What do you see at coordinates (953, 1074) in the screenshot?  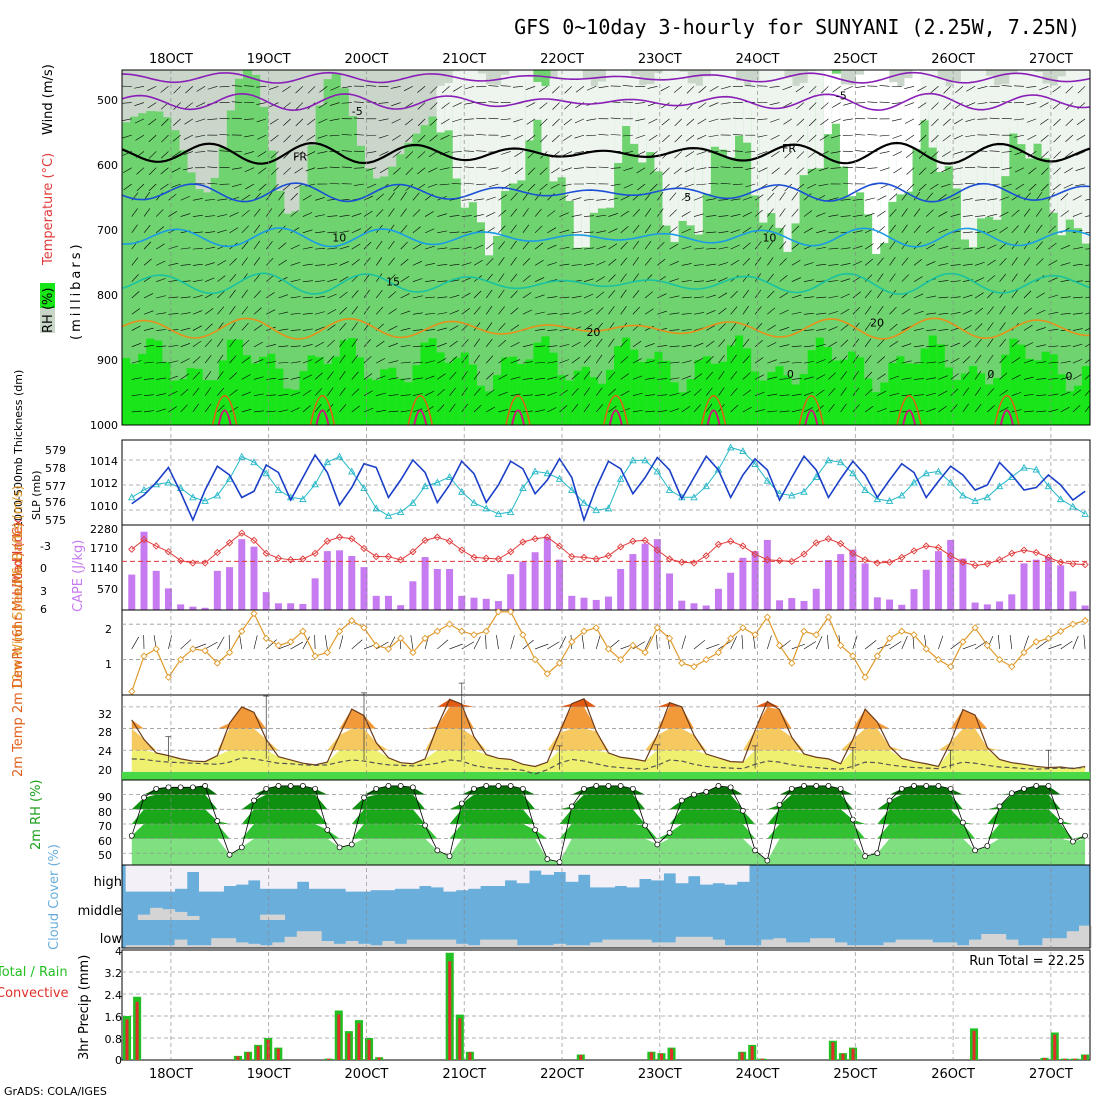 I see `bottom-date-tick: 26OCT` at bounding box center [953, 1074].